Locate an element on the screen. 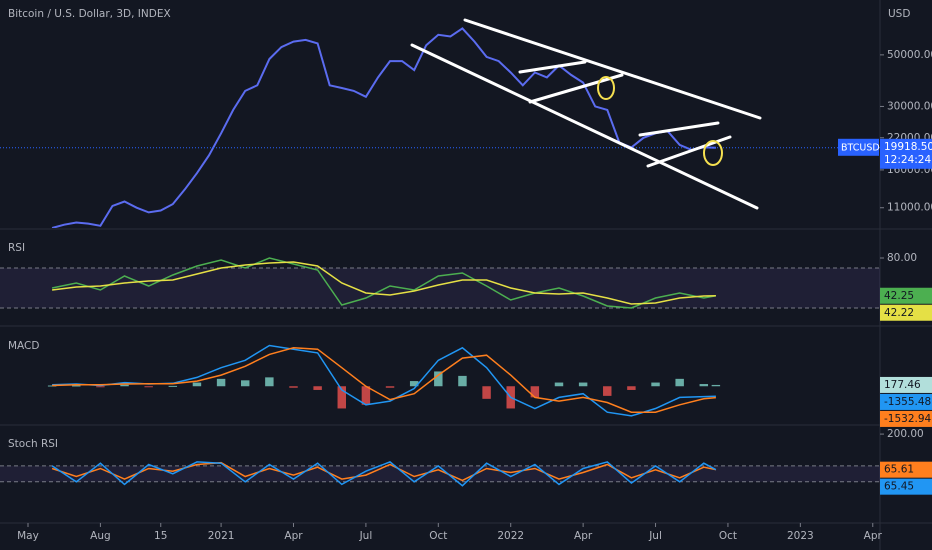 Image resolution: width=932 pixels, height=550 pixels. value-tag-label: 42.22 is located at coordinates (899, 313).